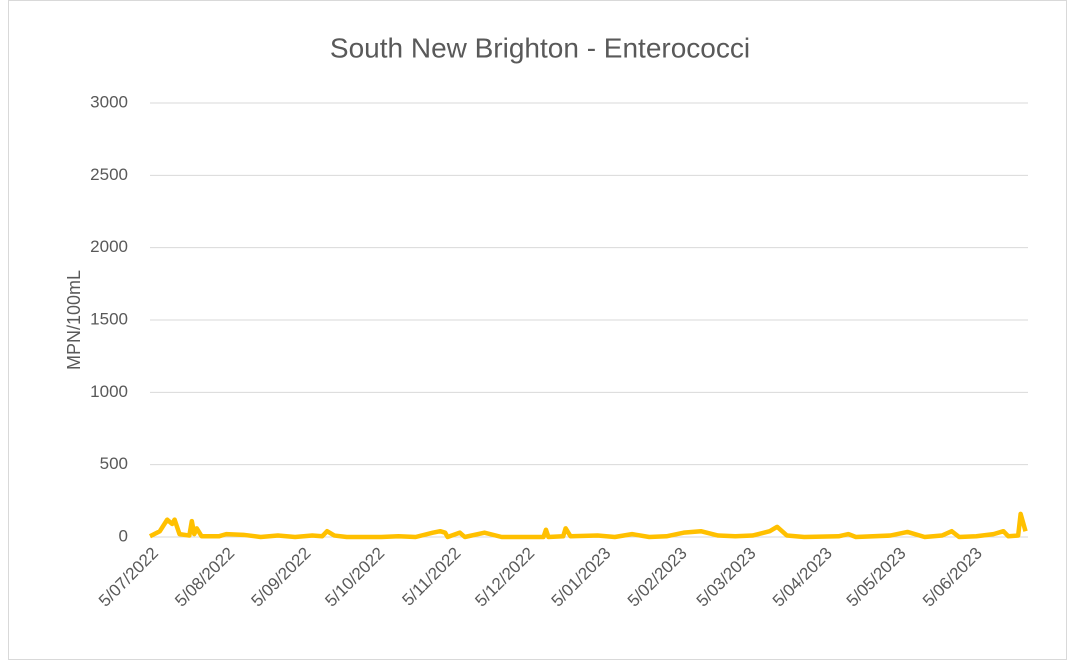 The height and width of the screenshot is (661, 1068). What do you see at coordinates (588, 525) in the screenshot?
I see `data-line` at bounding box center [588, 525].